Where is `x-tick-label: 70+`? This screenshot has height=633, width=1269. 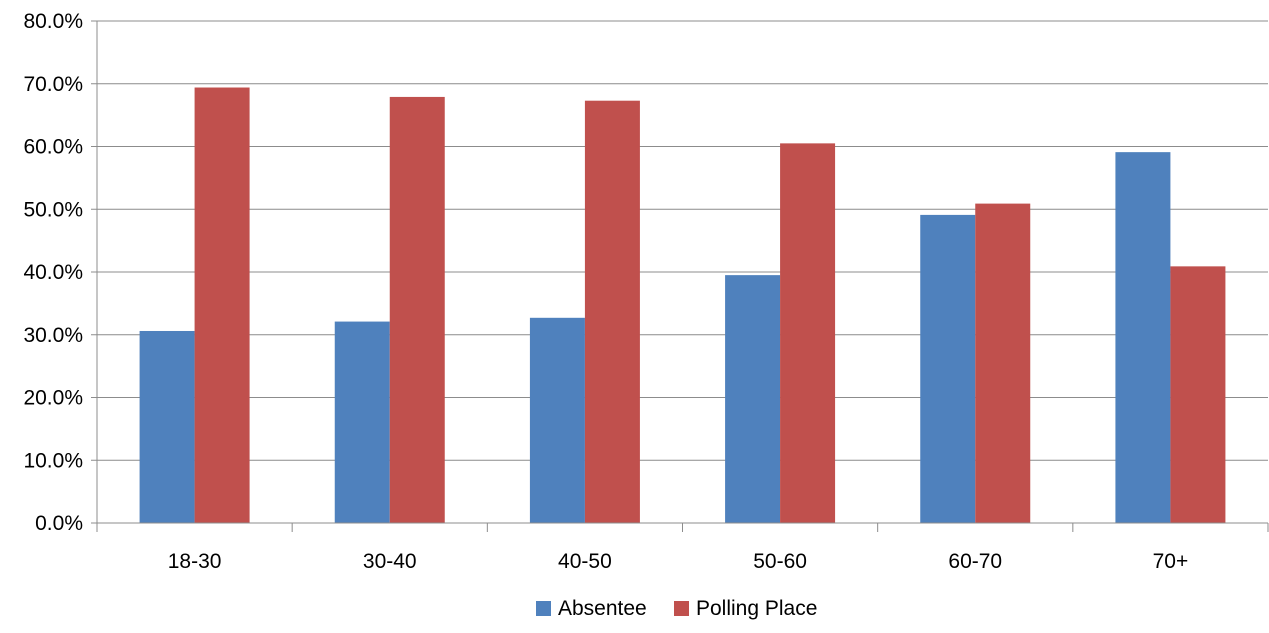
x-tick-label: 70+ is located at coordinates (1171, 561).